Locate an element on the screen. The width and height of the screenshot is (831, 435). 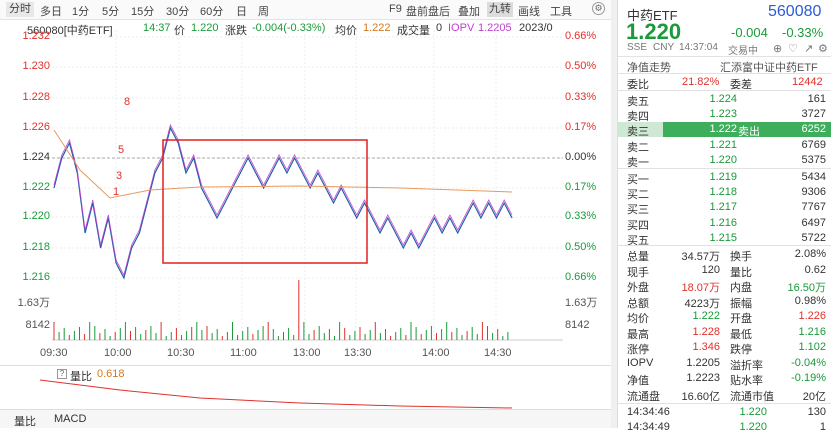
stat-row: 均价 1.222 开盘 1.226 is located at coordinates (724, 317).